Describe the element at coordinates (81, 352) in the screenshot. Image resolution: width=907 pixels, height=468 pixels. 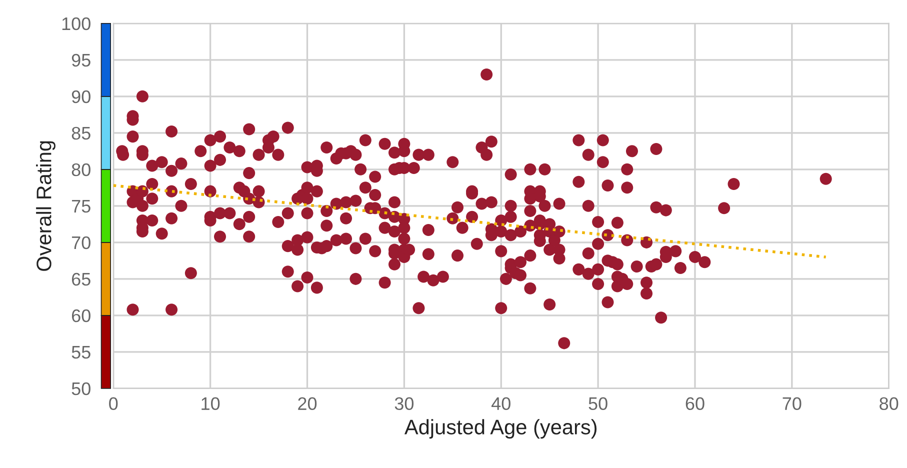
I see `y-tick-label: 55` at that location.